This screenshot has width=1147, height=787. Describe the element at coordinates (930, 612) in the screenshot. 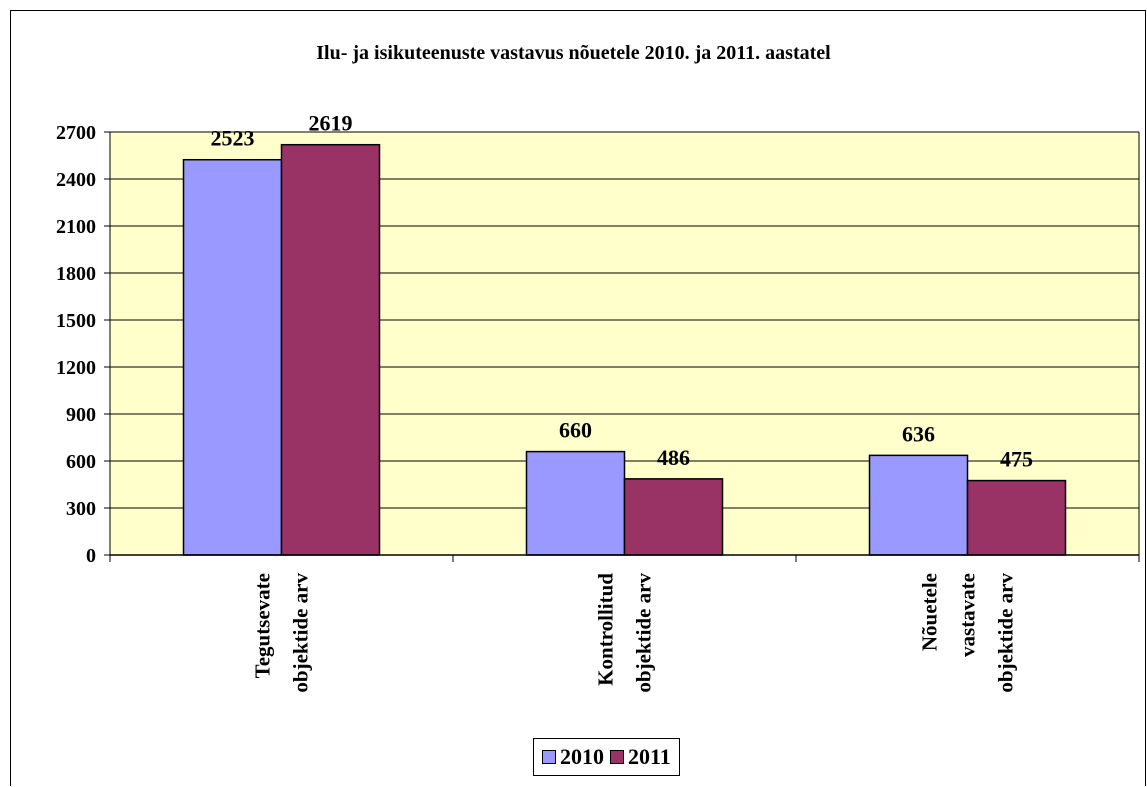

I see `category-label-2-0: Nõuetele` at that location.